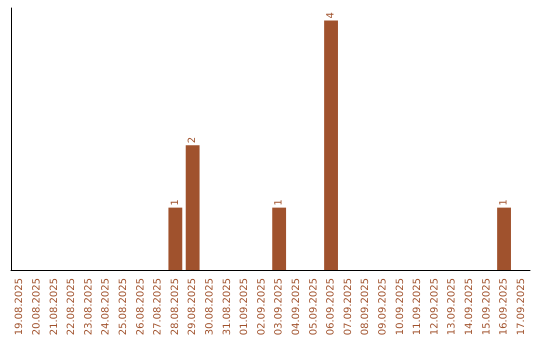  What do you see at coordinates (331, 15) in the screenshot?
I see `data-label: 4` at bounding box center [331, 15].